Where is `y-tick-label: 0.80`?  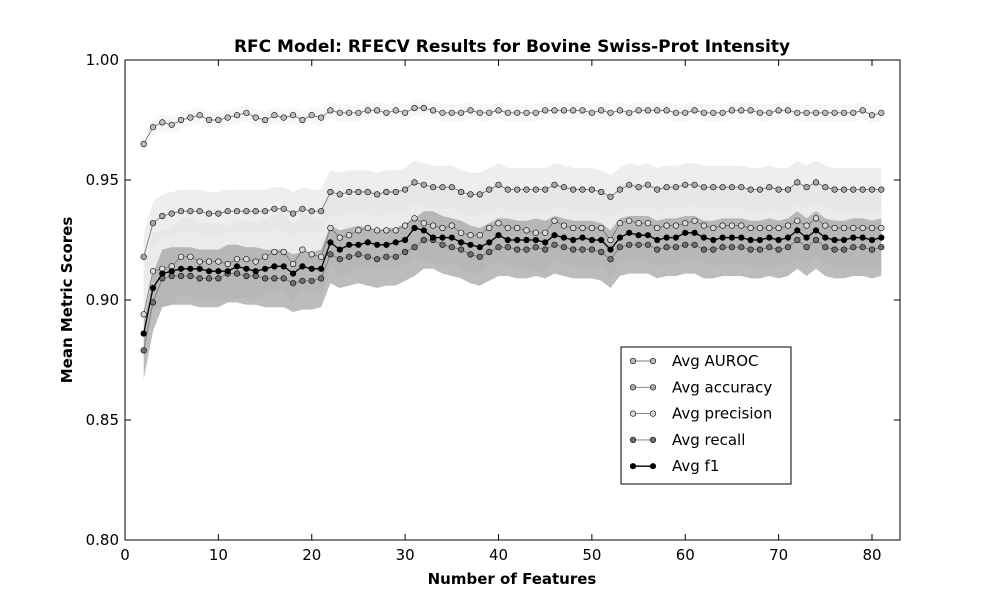
y-tick-label: 0.80 is located at coordinates (102, 540).